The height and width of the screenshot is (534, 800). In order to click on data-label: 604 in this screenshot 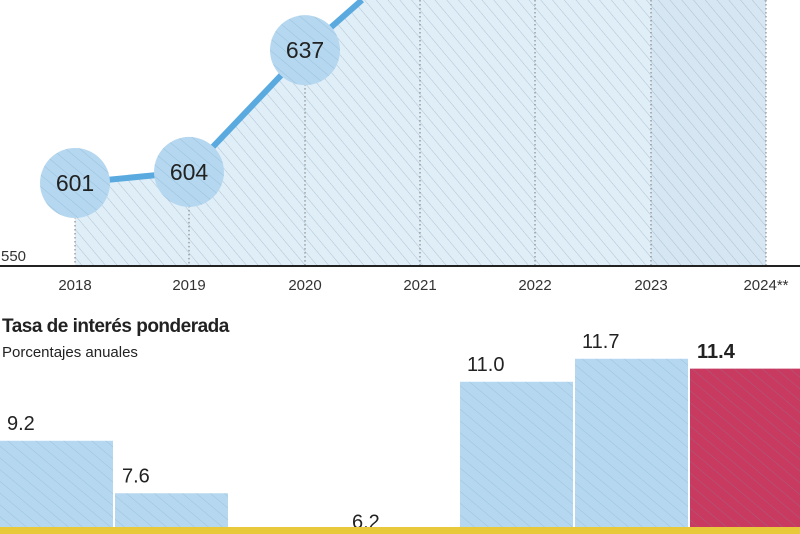, I will do `click(189, 172)`.